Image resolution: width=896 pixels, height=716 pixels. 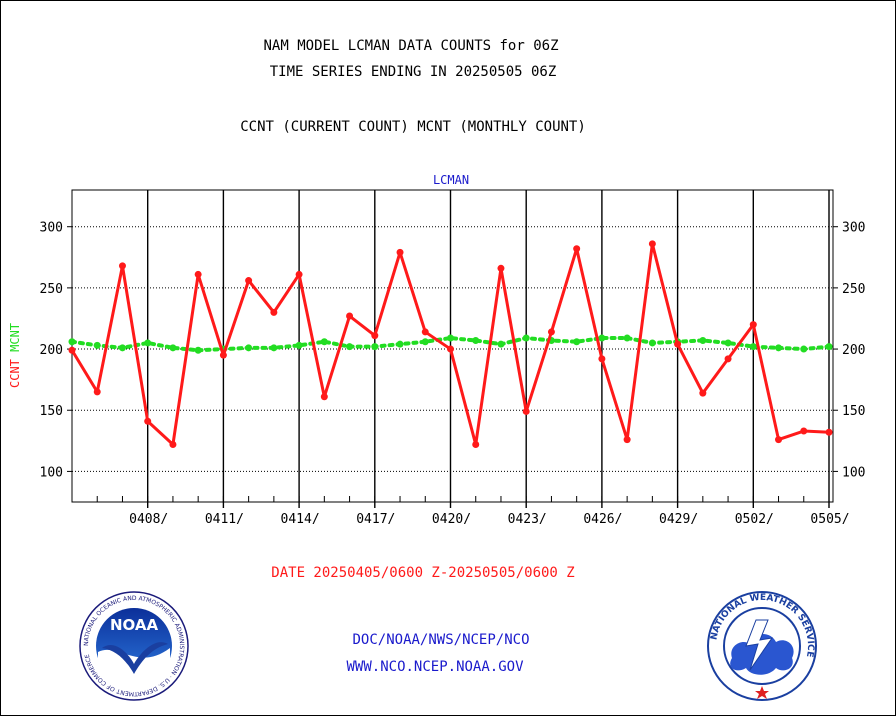 I want to click on x-tick-label: 0417/, so click(x=375, y=519).